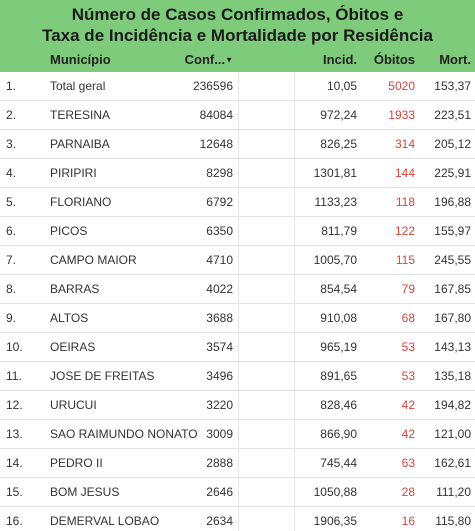  What do you see at coordinates (405, 202) in the screenshot?
I see `deaths: 118` at bounding box center [405, 202].